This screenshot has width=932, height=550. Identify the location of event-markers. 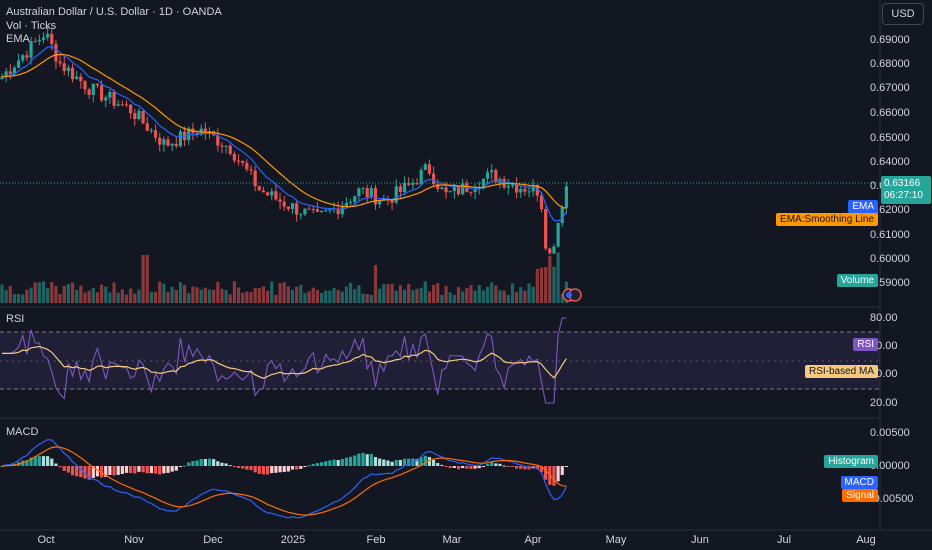
(572, 295).